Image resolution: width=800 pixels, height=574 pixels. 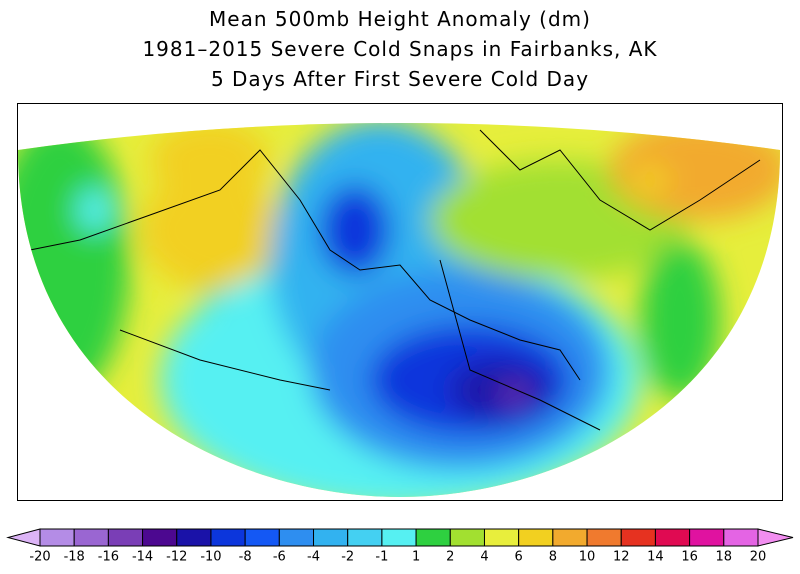 I want to click on colorbar-label: -8, so click(x=245, y=557).